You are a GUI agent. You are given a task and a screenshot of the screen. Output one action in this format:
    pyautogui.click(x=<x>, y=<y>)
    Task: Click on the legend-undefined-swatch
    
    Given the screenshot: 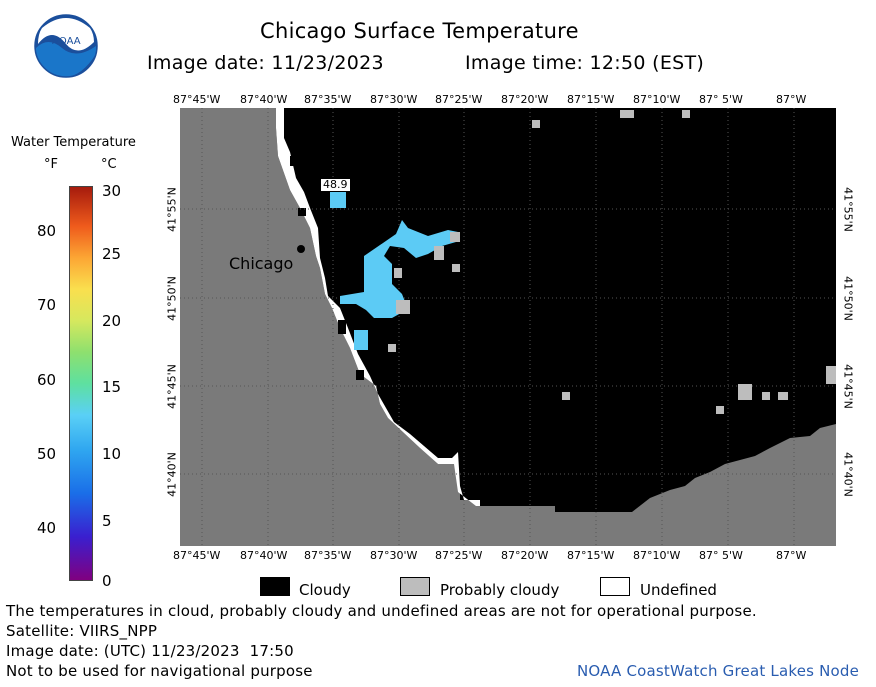 What is the action you would take?
    pyautogui.click(x=615, y=586)
    